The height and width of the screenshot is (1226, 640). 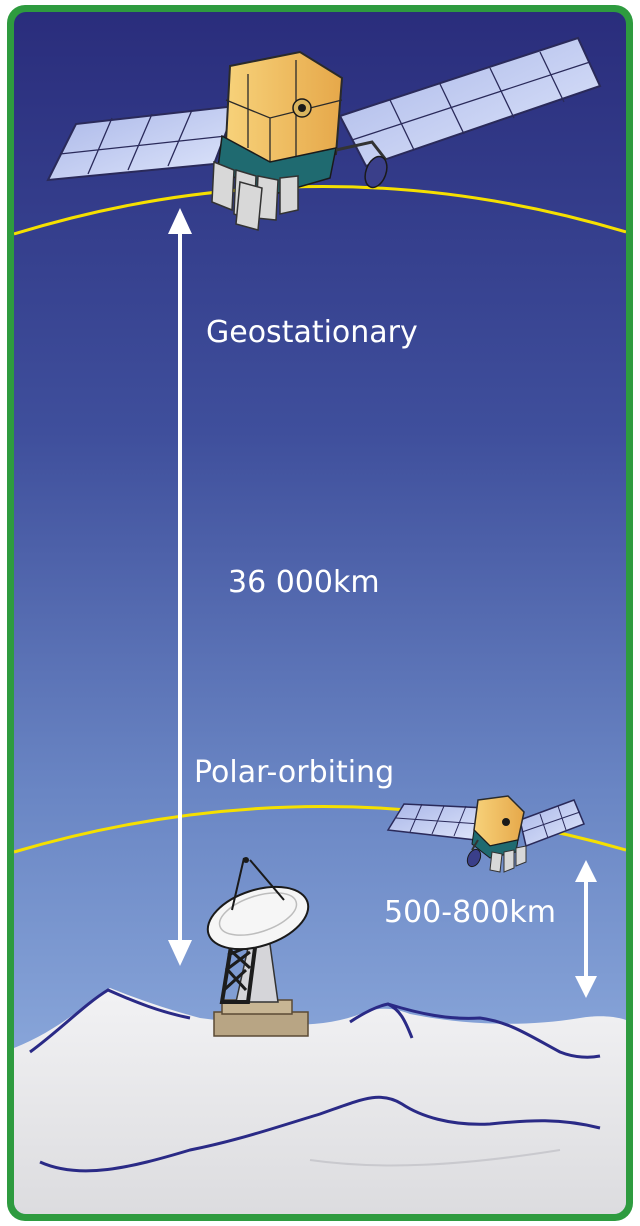 What do you see at coordinates (475, 1030) in the screenshot?
I see `ridge-right` at bounding box center [475, 1030].